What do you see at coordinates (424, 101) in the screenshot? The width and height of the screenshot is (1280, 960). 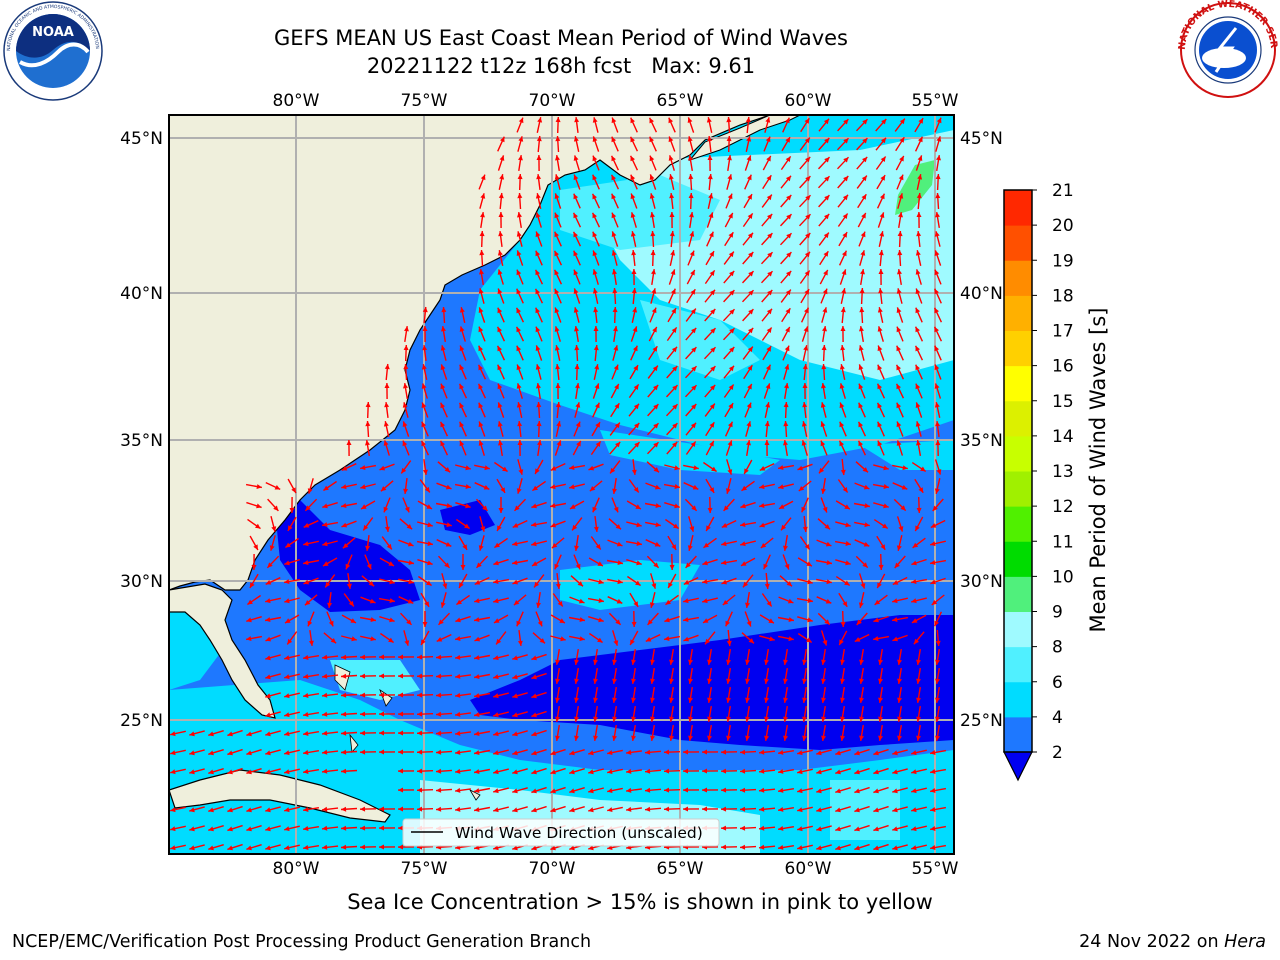 I see `lon-label-top: 75°W` at bounding box center [424, 101].